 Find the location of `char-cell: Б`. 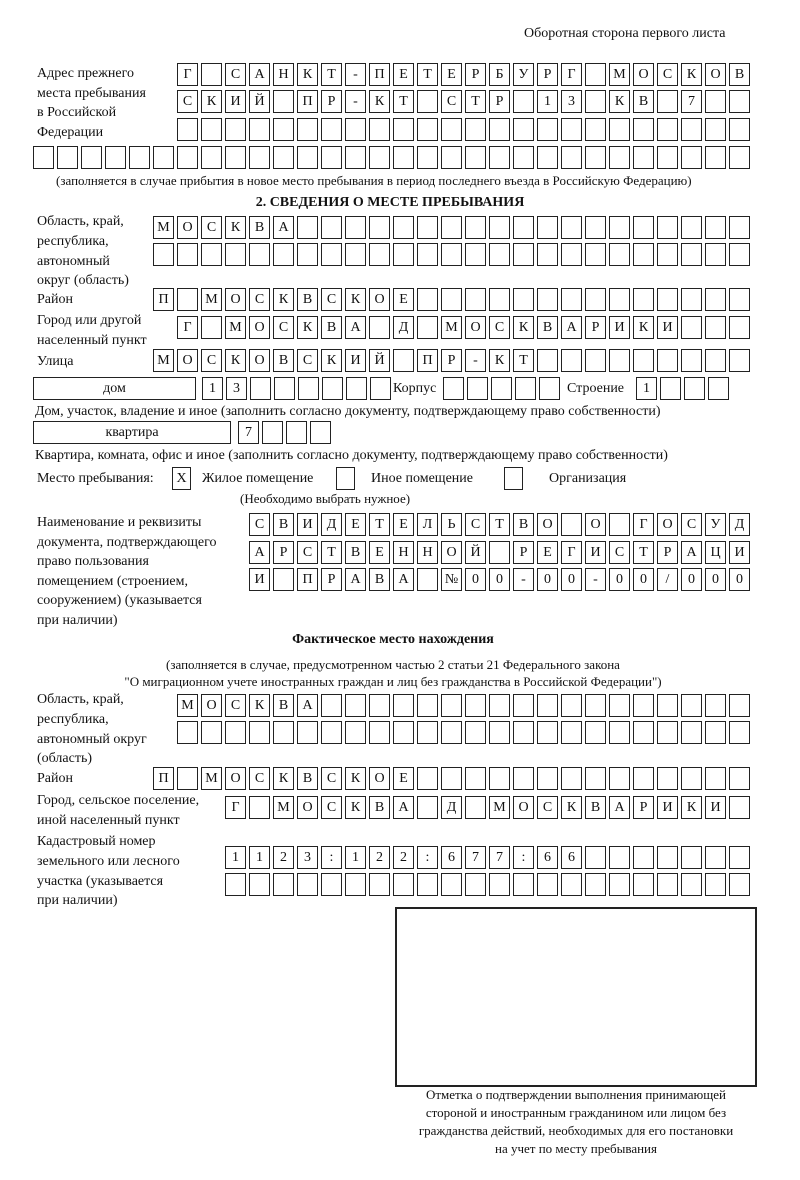

char-cell: Б is located at coordinates (499, 74).